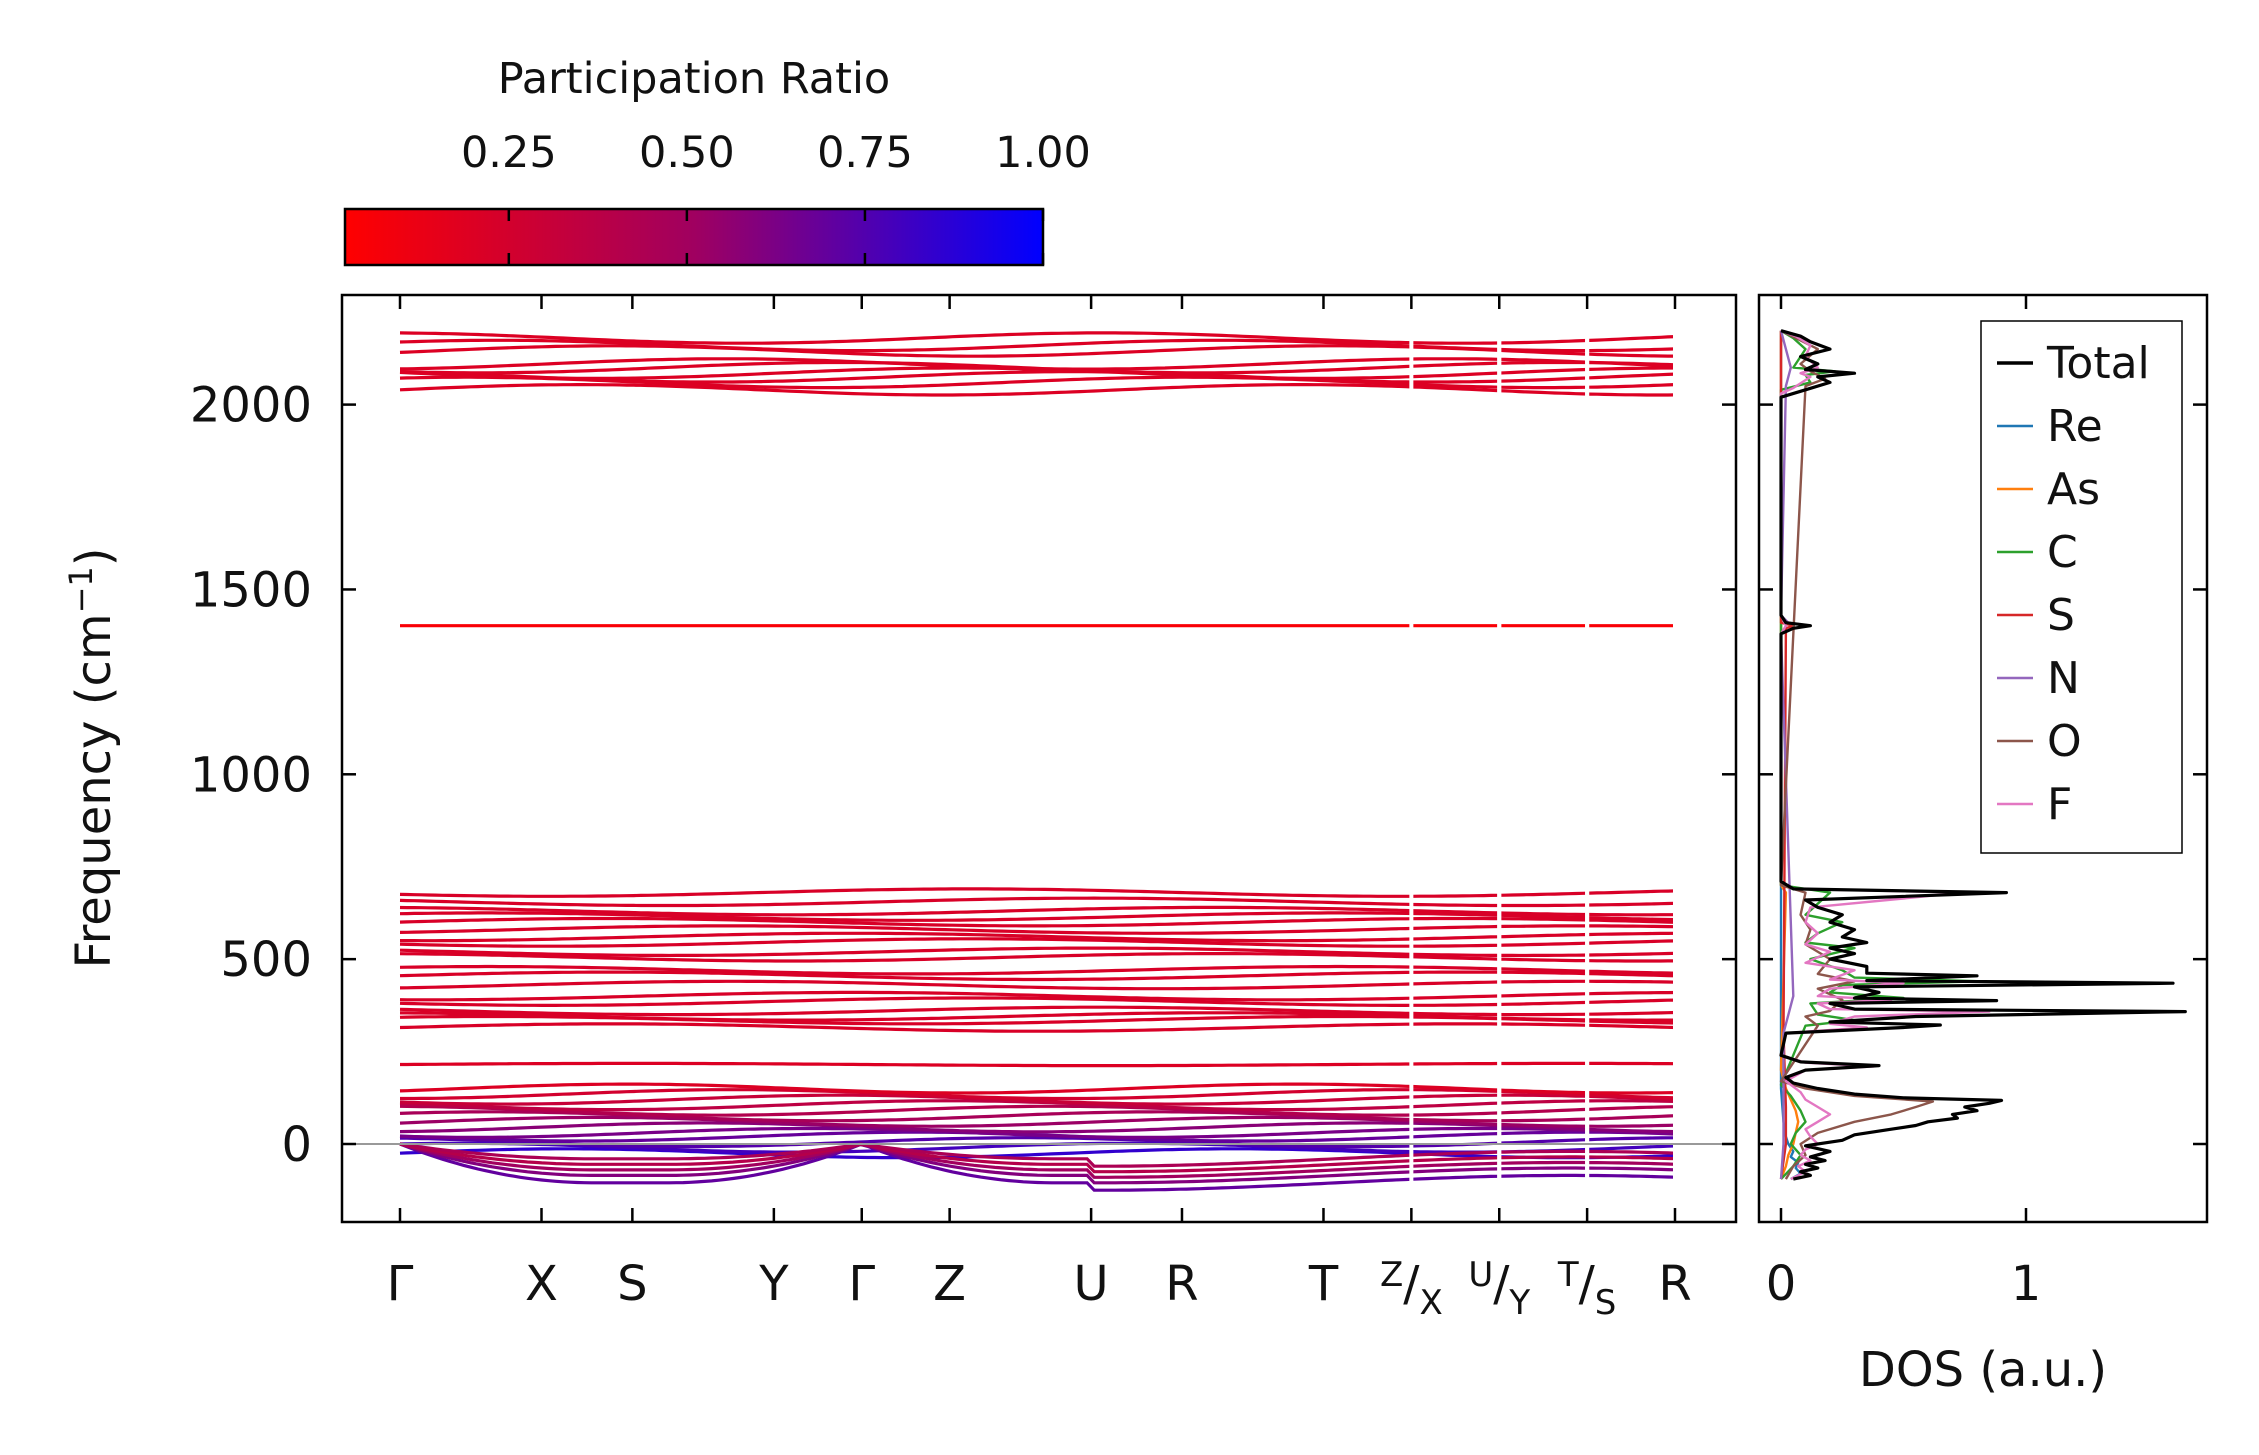 The width and height of the screenshot is (2259, 1455). What do you see at coordinates (2064, 741) in the screenshot?
I see `legend-label: O` at bounding box center [2064, 741].